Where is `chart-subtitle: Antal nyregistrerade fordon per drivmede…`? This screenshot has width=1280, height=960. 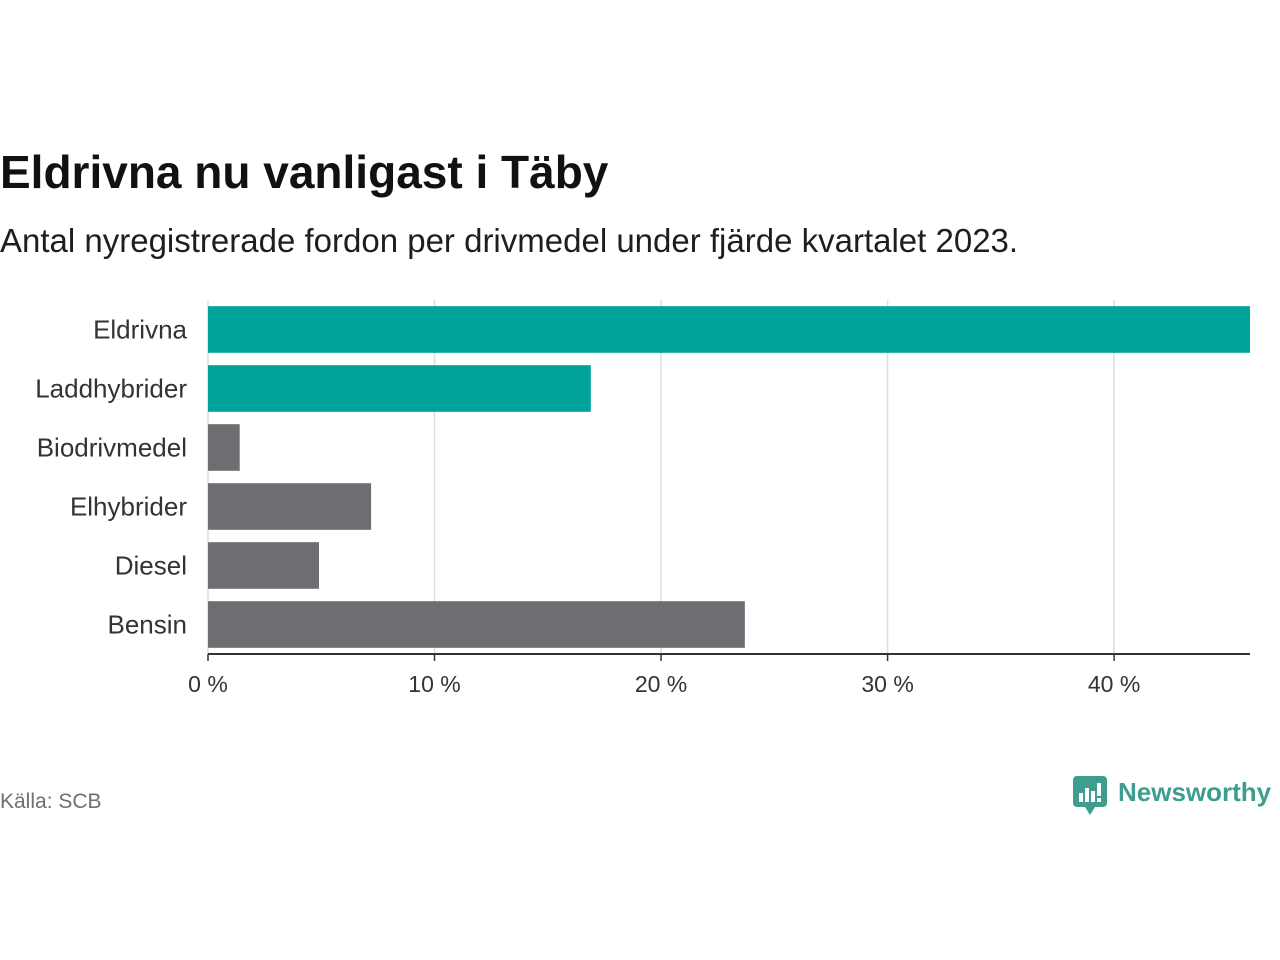
chart-subtitle: Antal nyregistrerade fordon per drivmede… is located at coordinates (509, 240).